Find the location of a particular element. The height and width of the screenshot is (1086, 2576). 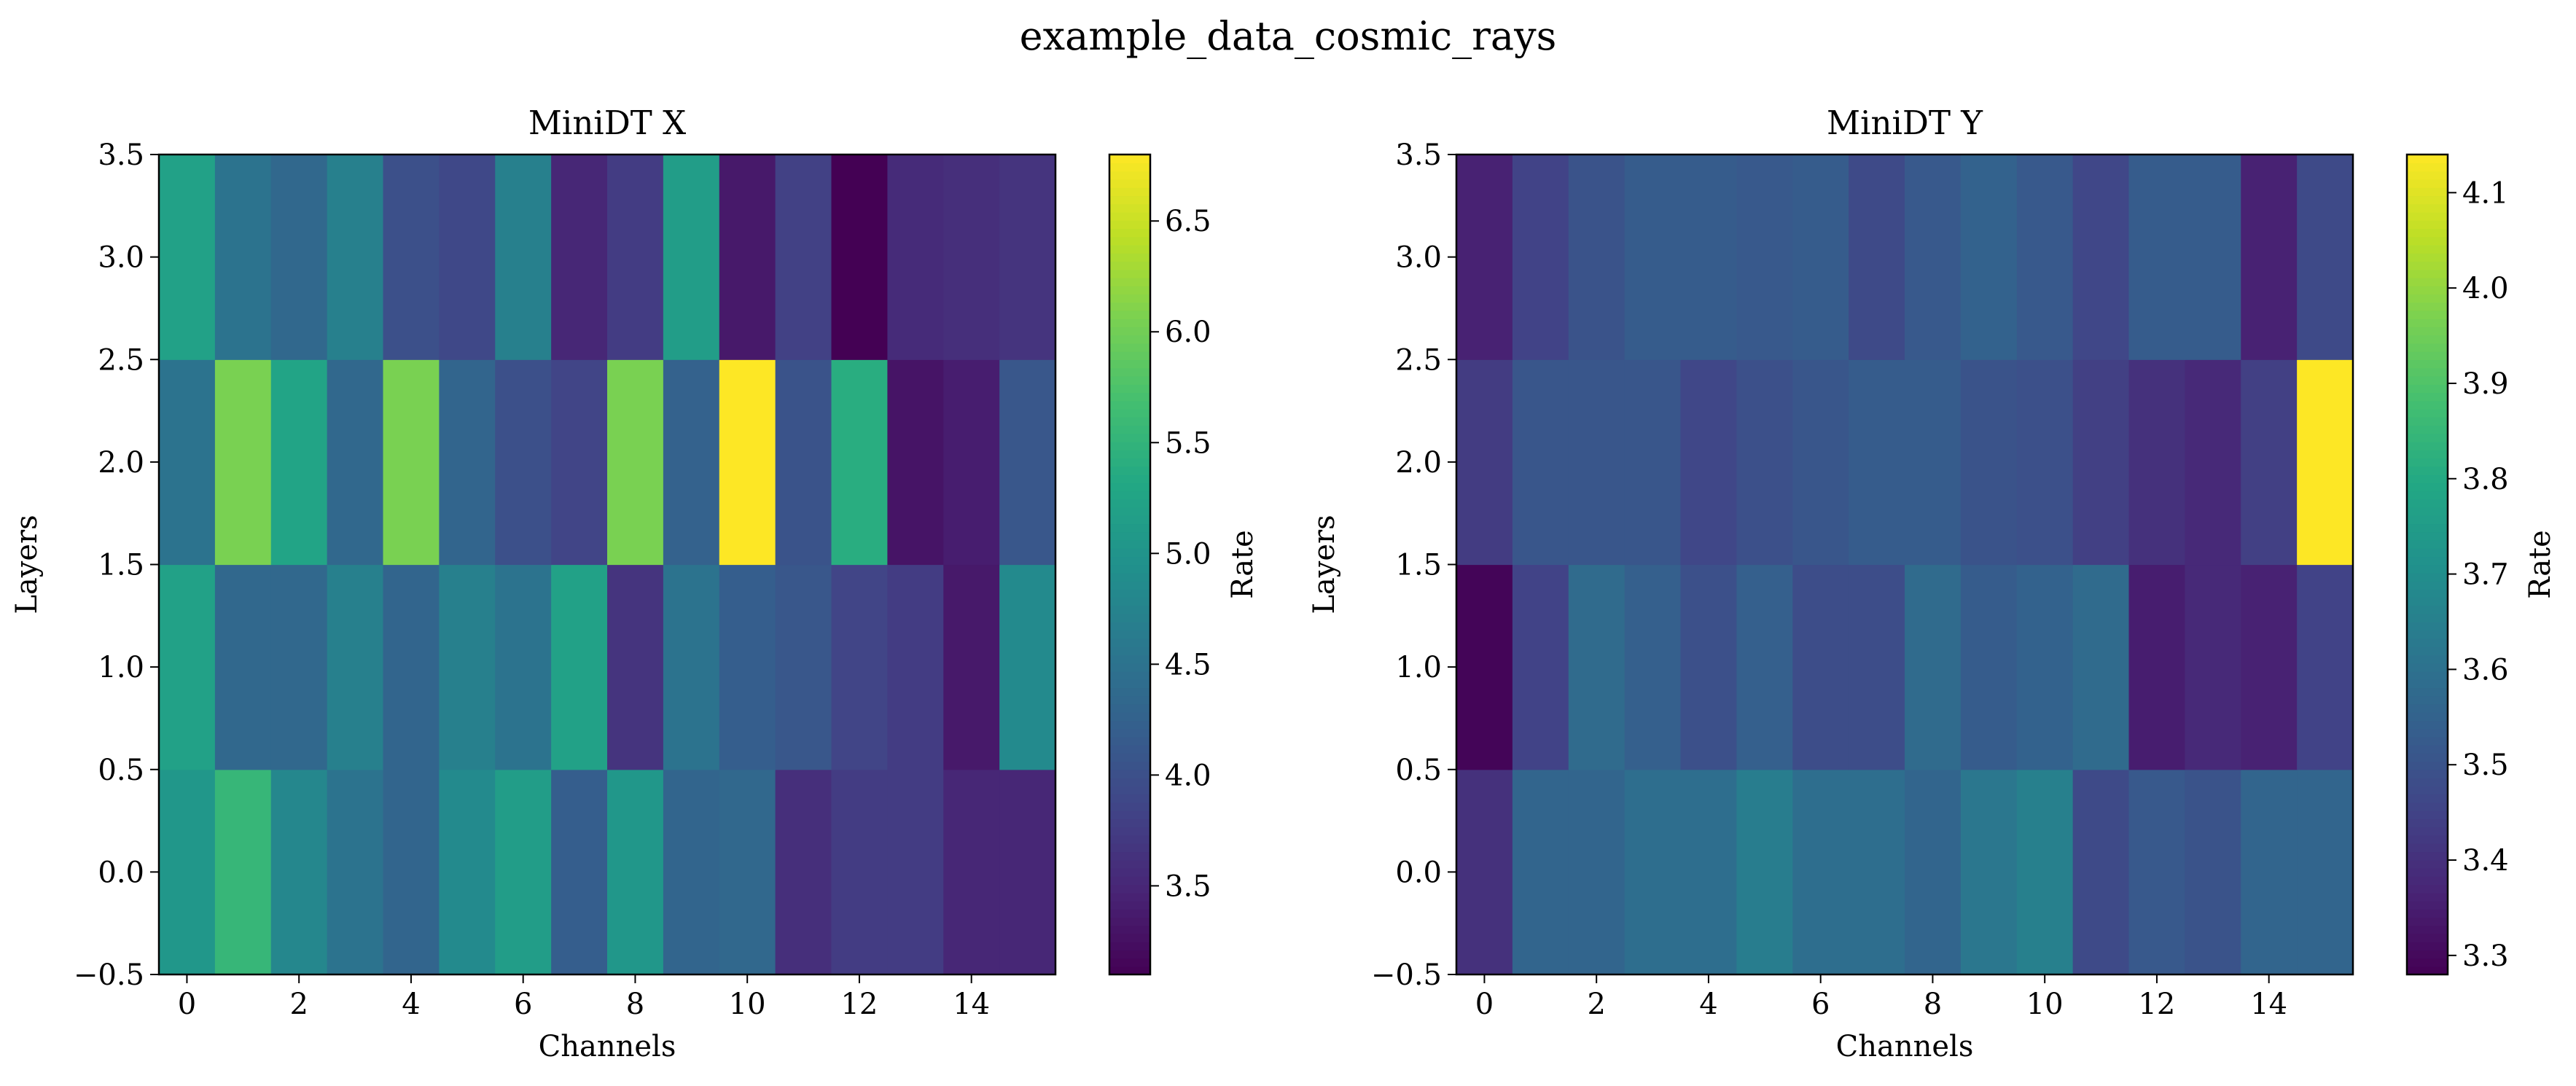

y-tick-label: 1.0 is located at coordinates (121, 667).